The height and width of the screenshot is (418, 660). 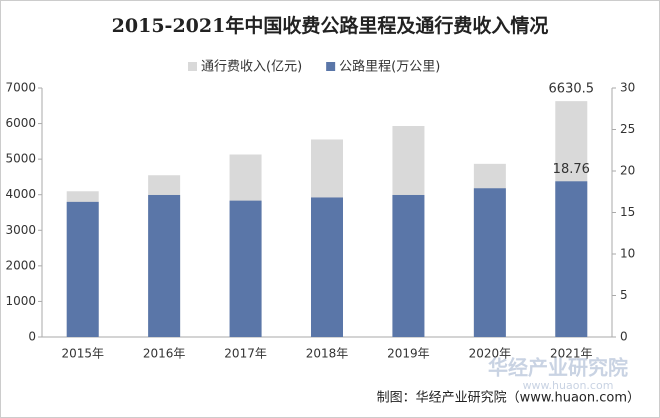 I want to click on legend-label: 通行费收入(亿元), so click(x=251, y=67).